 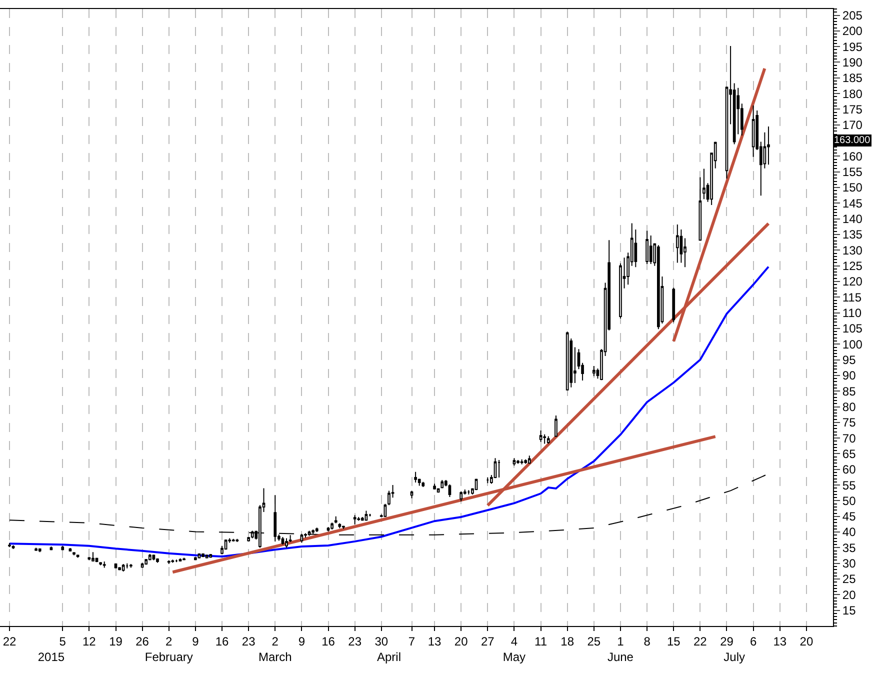 I want to click on x-tick-label: 19, so click(x=116, y=641).